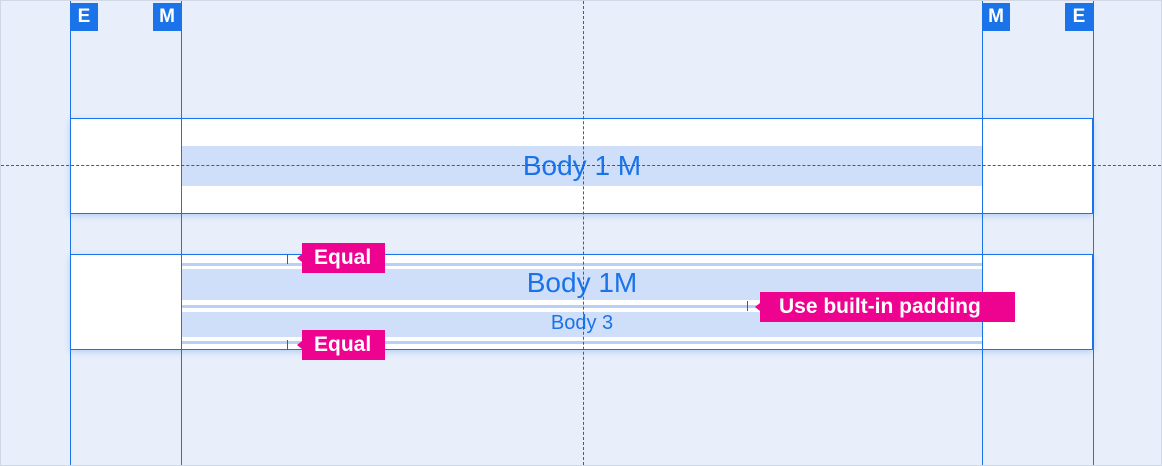 The width and height of the screenshot is (1162, 466). I want to click on text-band, so click(582, 166).